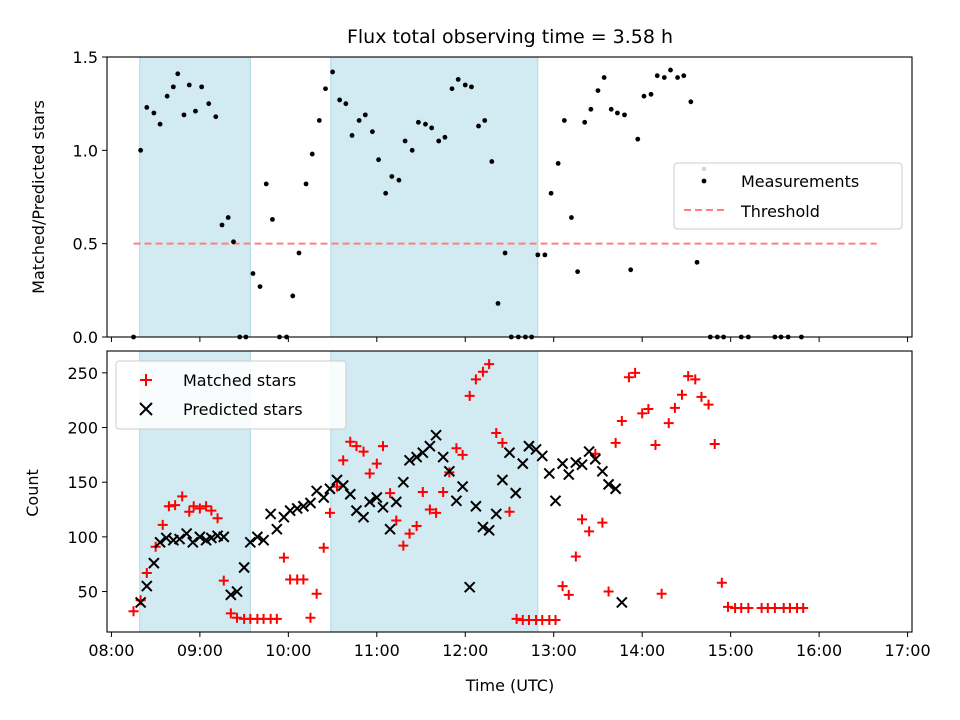 The image size is (960, 720). Describe the element at coordinates (85, 57) in the screenshot. I see `ytick-label: 1.5` at that location.